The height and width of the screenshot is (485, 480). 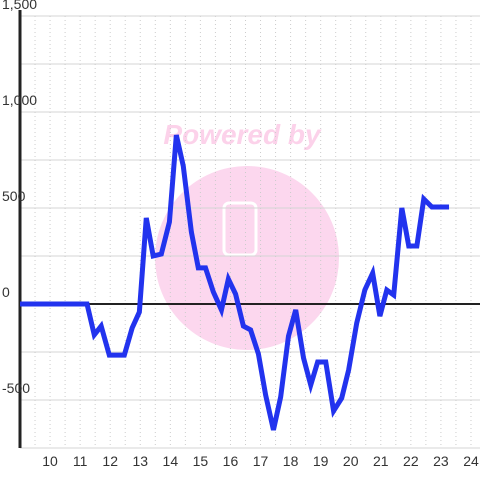 What do you see at coordinates (381, 461) in the screenshot?
I see `x-tick-label: 21` at bounding box center [381, 461].